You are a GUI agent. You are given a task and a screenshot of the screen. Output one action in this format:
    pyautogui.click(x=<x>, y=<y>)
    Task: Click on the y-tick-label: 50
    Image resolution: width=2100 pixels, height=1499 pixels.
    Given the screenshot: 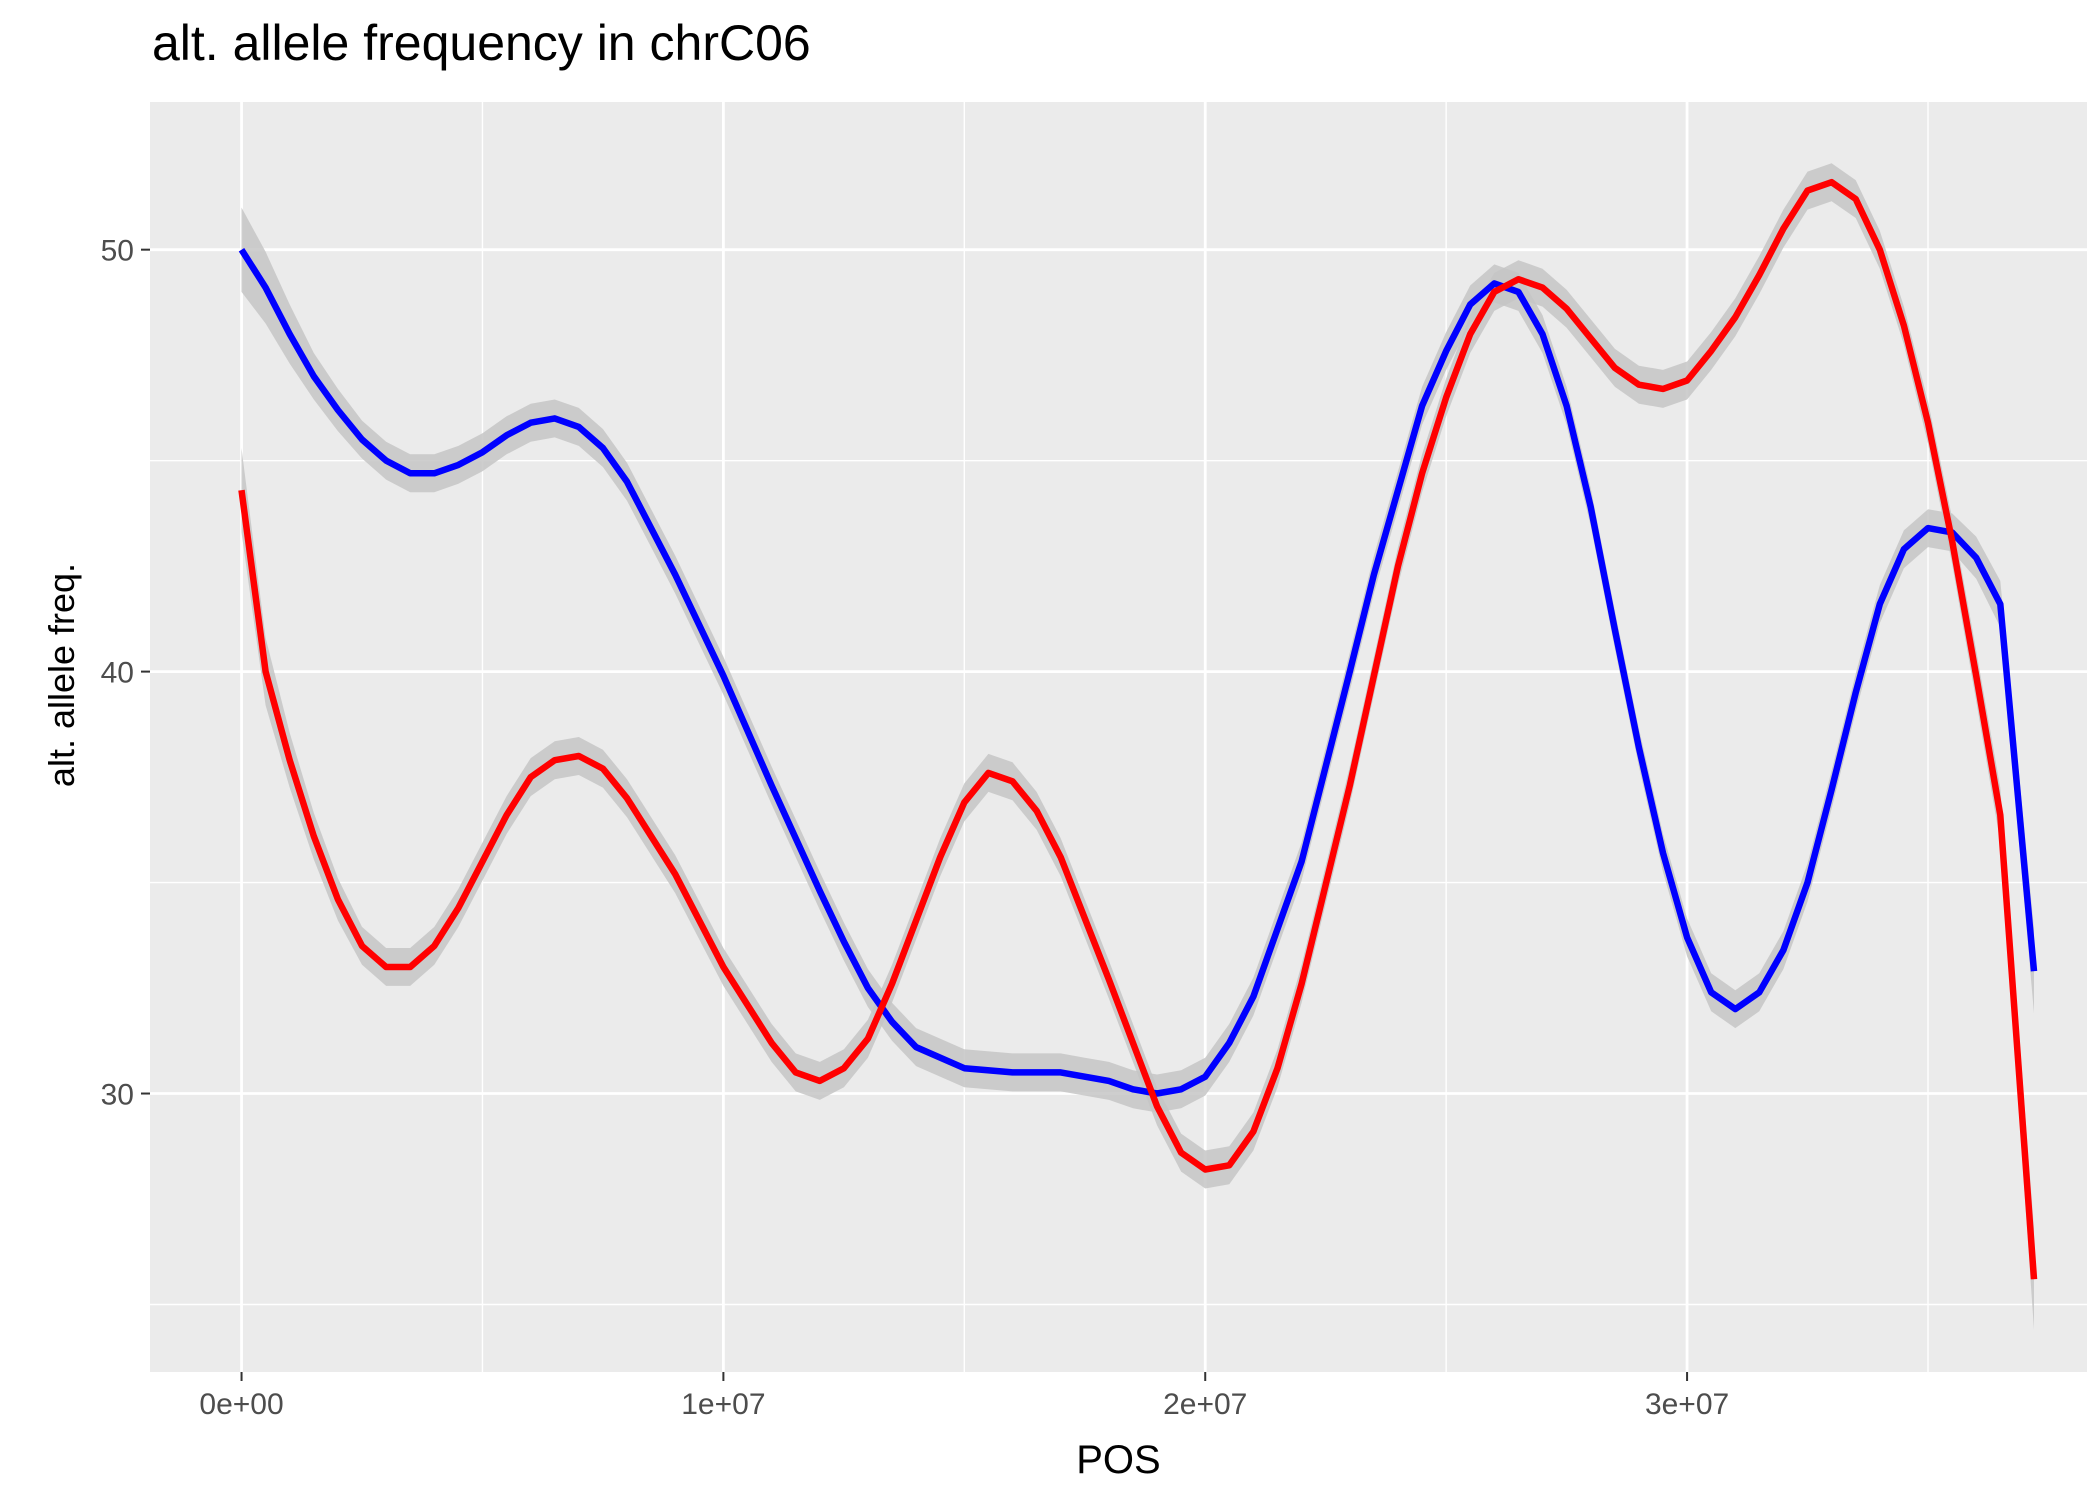 What is the action you would take?
    pyautogui.click(x=117, y=251)
    